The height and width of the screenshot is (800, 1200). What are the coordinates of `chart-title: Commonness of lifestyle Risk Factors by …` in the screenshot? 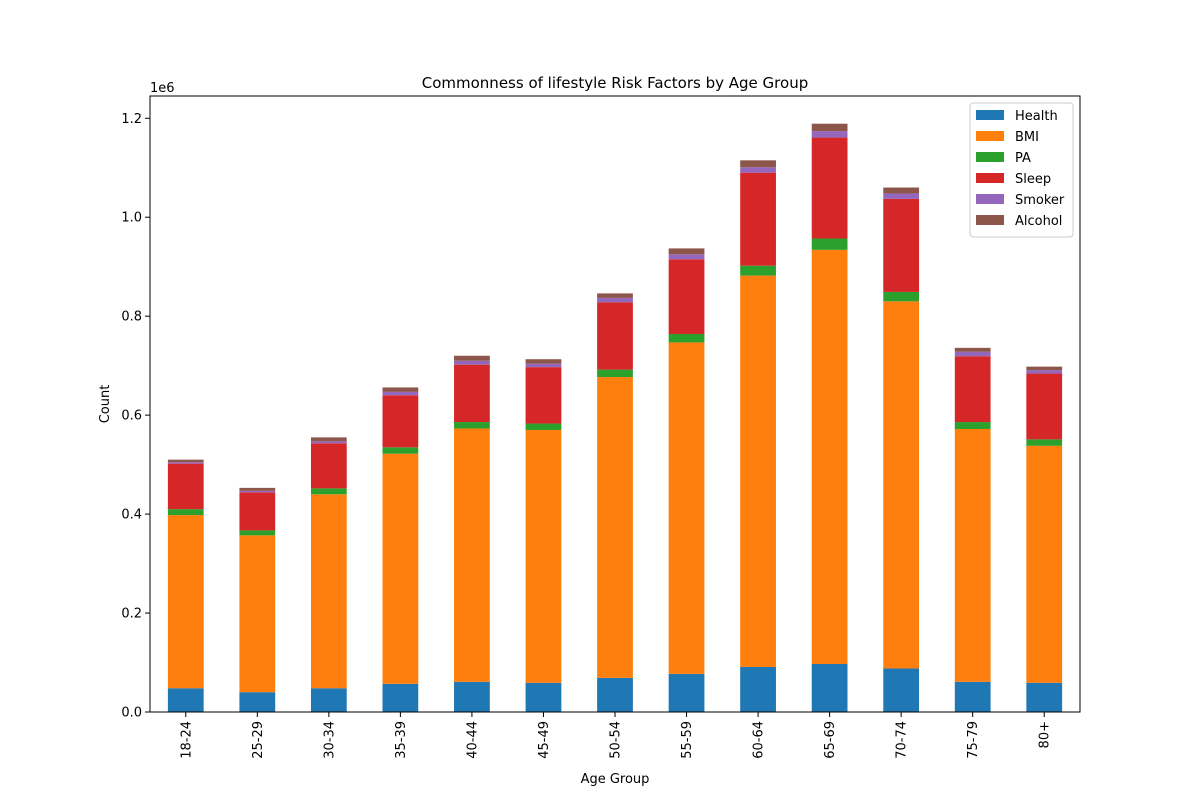 It's located at (615, 83).